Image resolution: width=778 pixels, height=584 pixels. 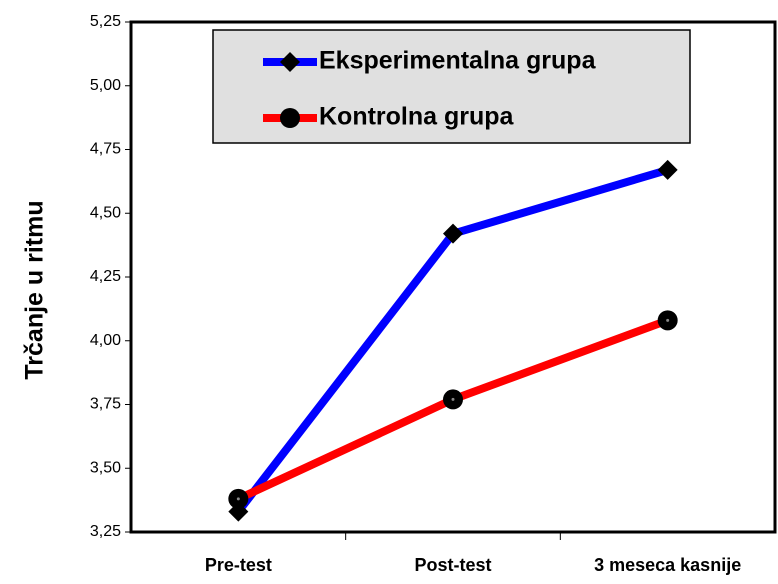 What do you see at coordinates (105, 404) in the screenshot?
I see `y-tick-label: 3,75` at bounding box center [105, 404].